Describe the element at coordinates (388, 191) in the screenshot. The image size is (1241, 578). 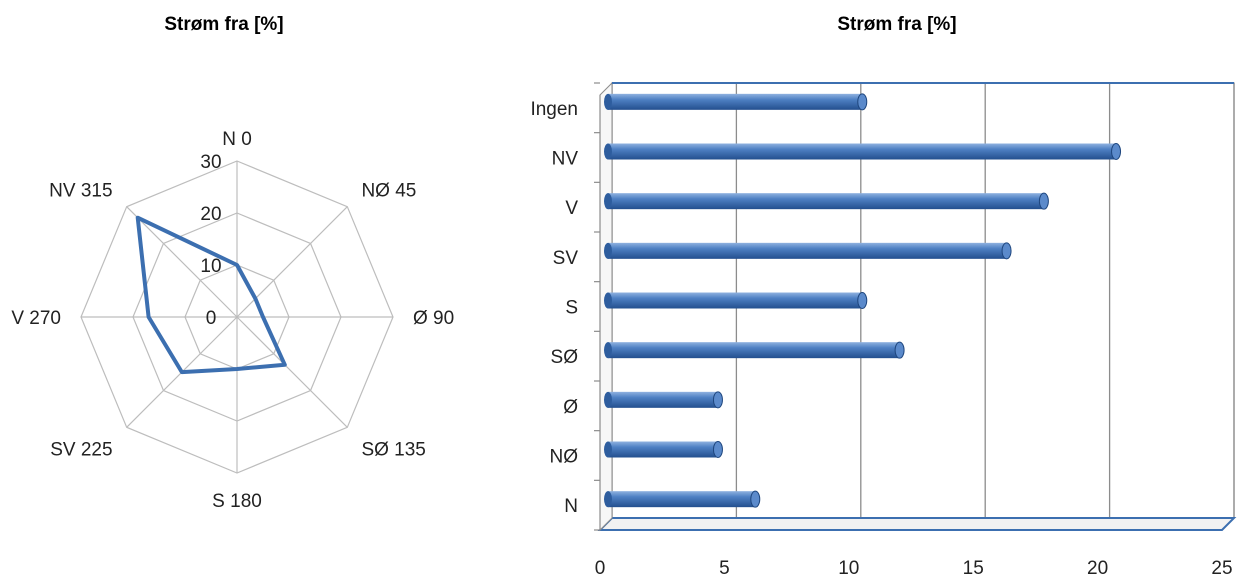
I see `radar-category-label: NØ 45` at that location.